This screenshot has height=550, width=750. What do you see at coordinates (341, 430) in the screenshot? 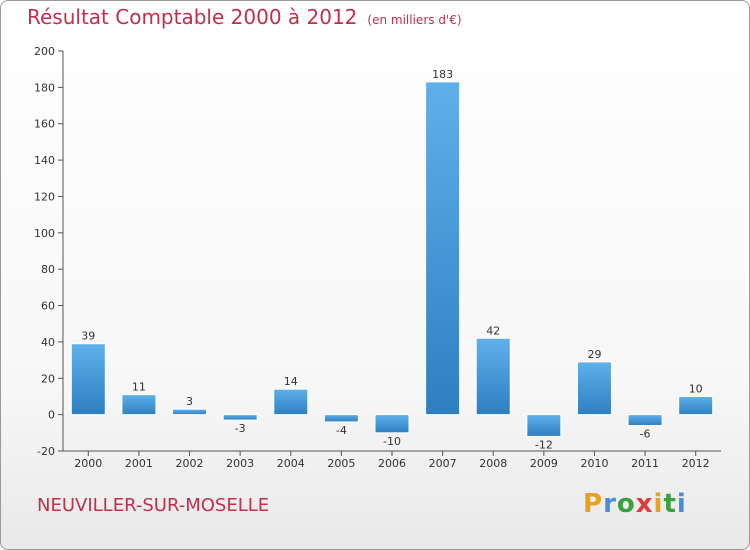
I see `data-label-2005: -4` at bounding box center [341, 430].